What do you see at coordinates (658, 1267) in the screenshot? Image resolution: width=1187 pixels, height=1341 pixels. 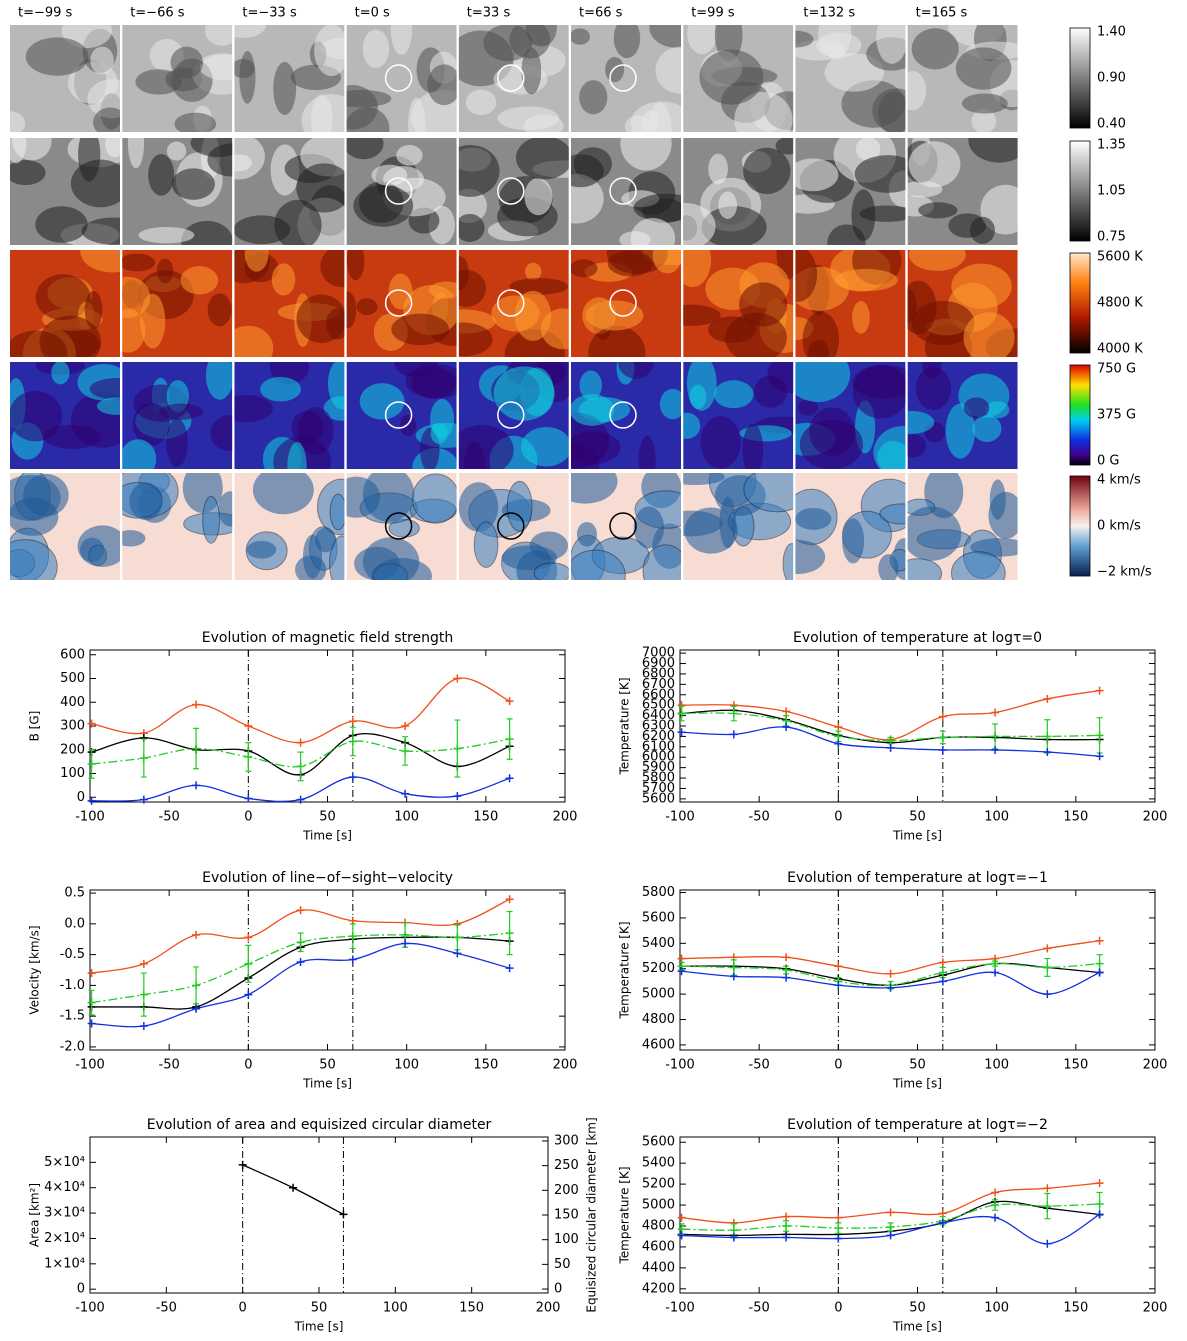 I see `y-tick-label: 4400` at bounding box center [658, 1267].